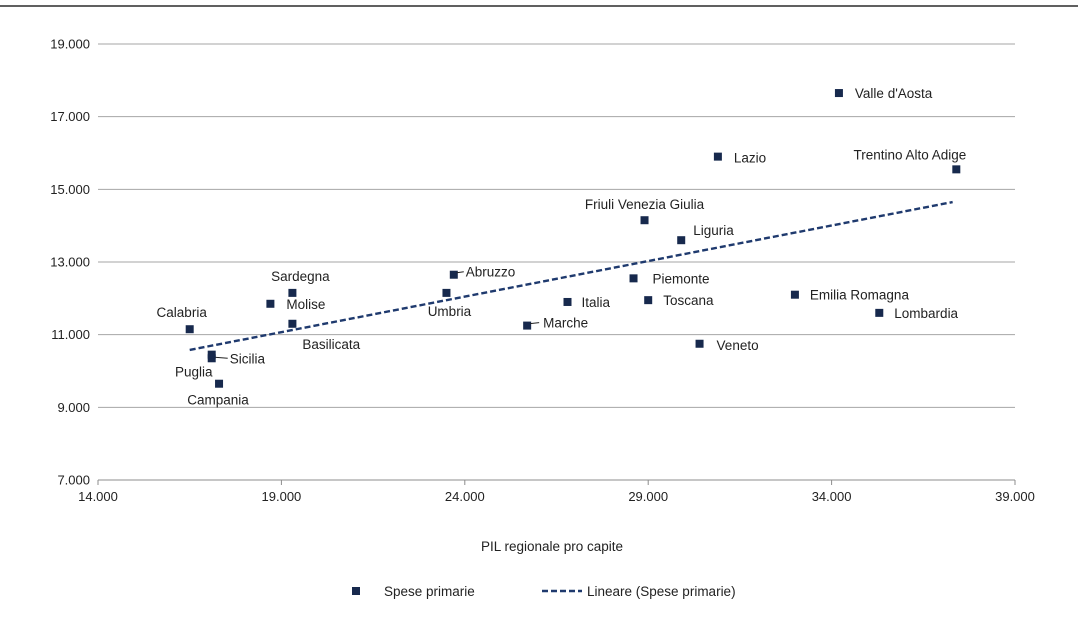 The width and height of the screenshot is (1078, 623). Describe the element at coordinates (491, 272) in the screenshot. I see `point-label: Abruzzo` at that location.